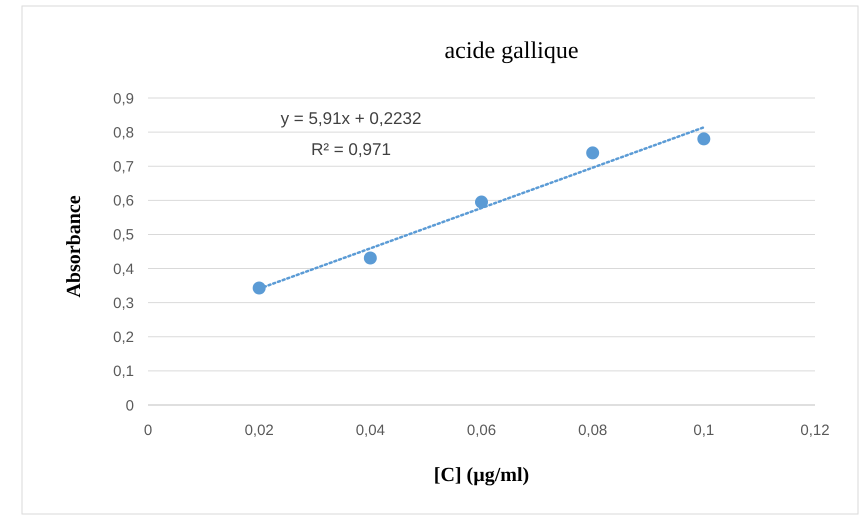  What do you see at coordinates (123, 167) in the screenshot?
I see `y-tick-label: 0,7` at bounding box center [123, 167].